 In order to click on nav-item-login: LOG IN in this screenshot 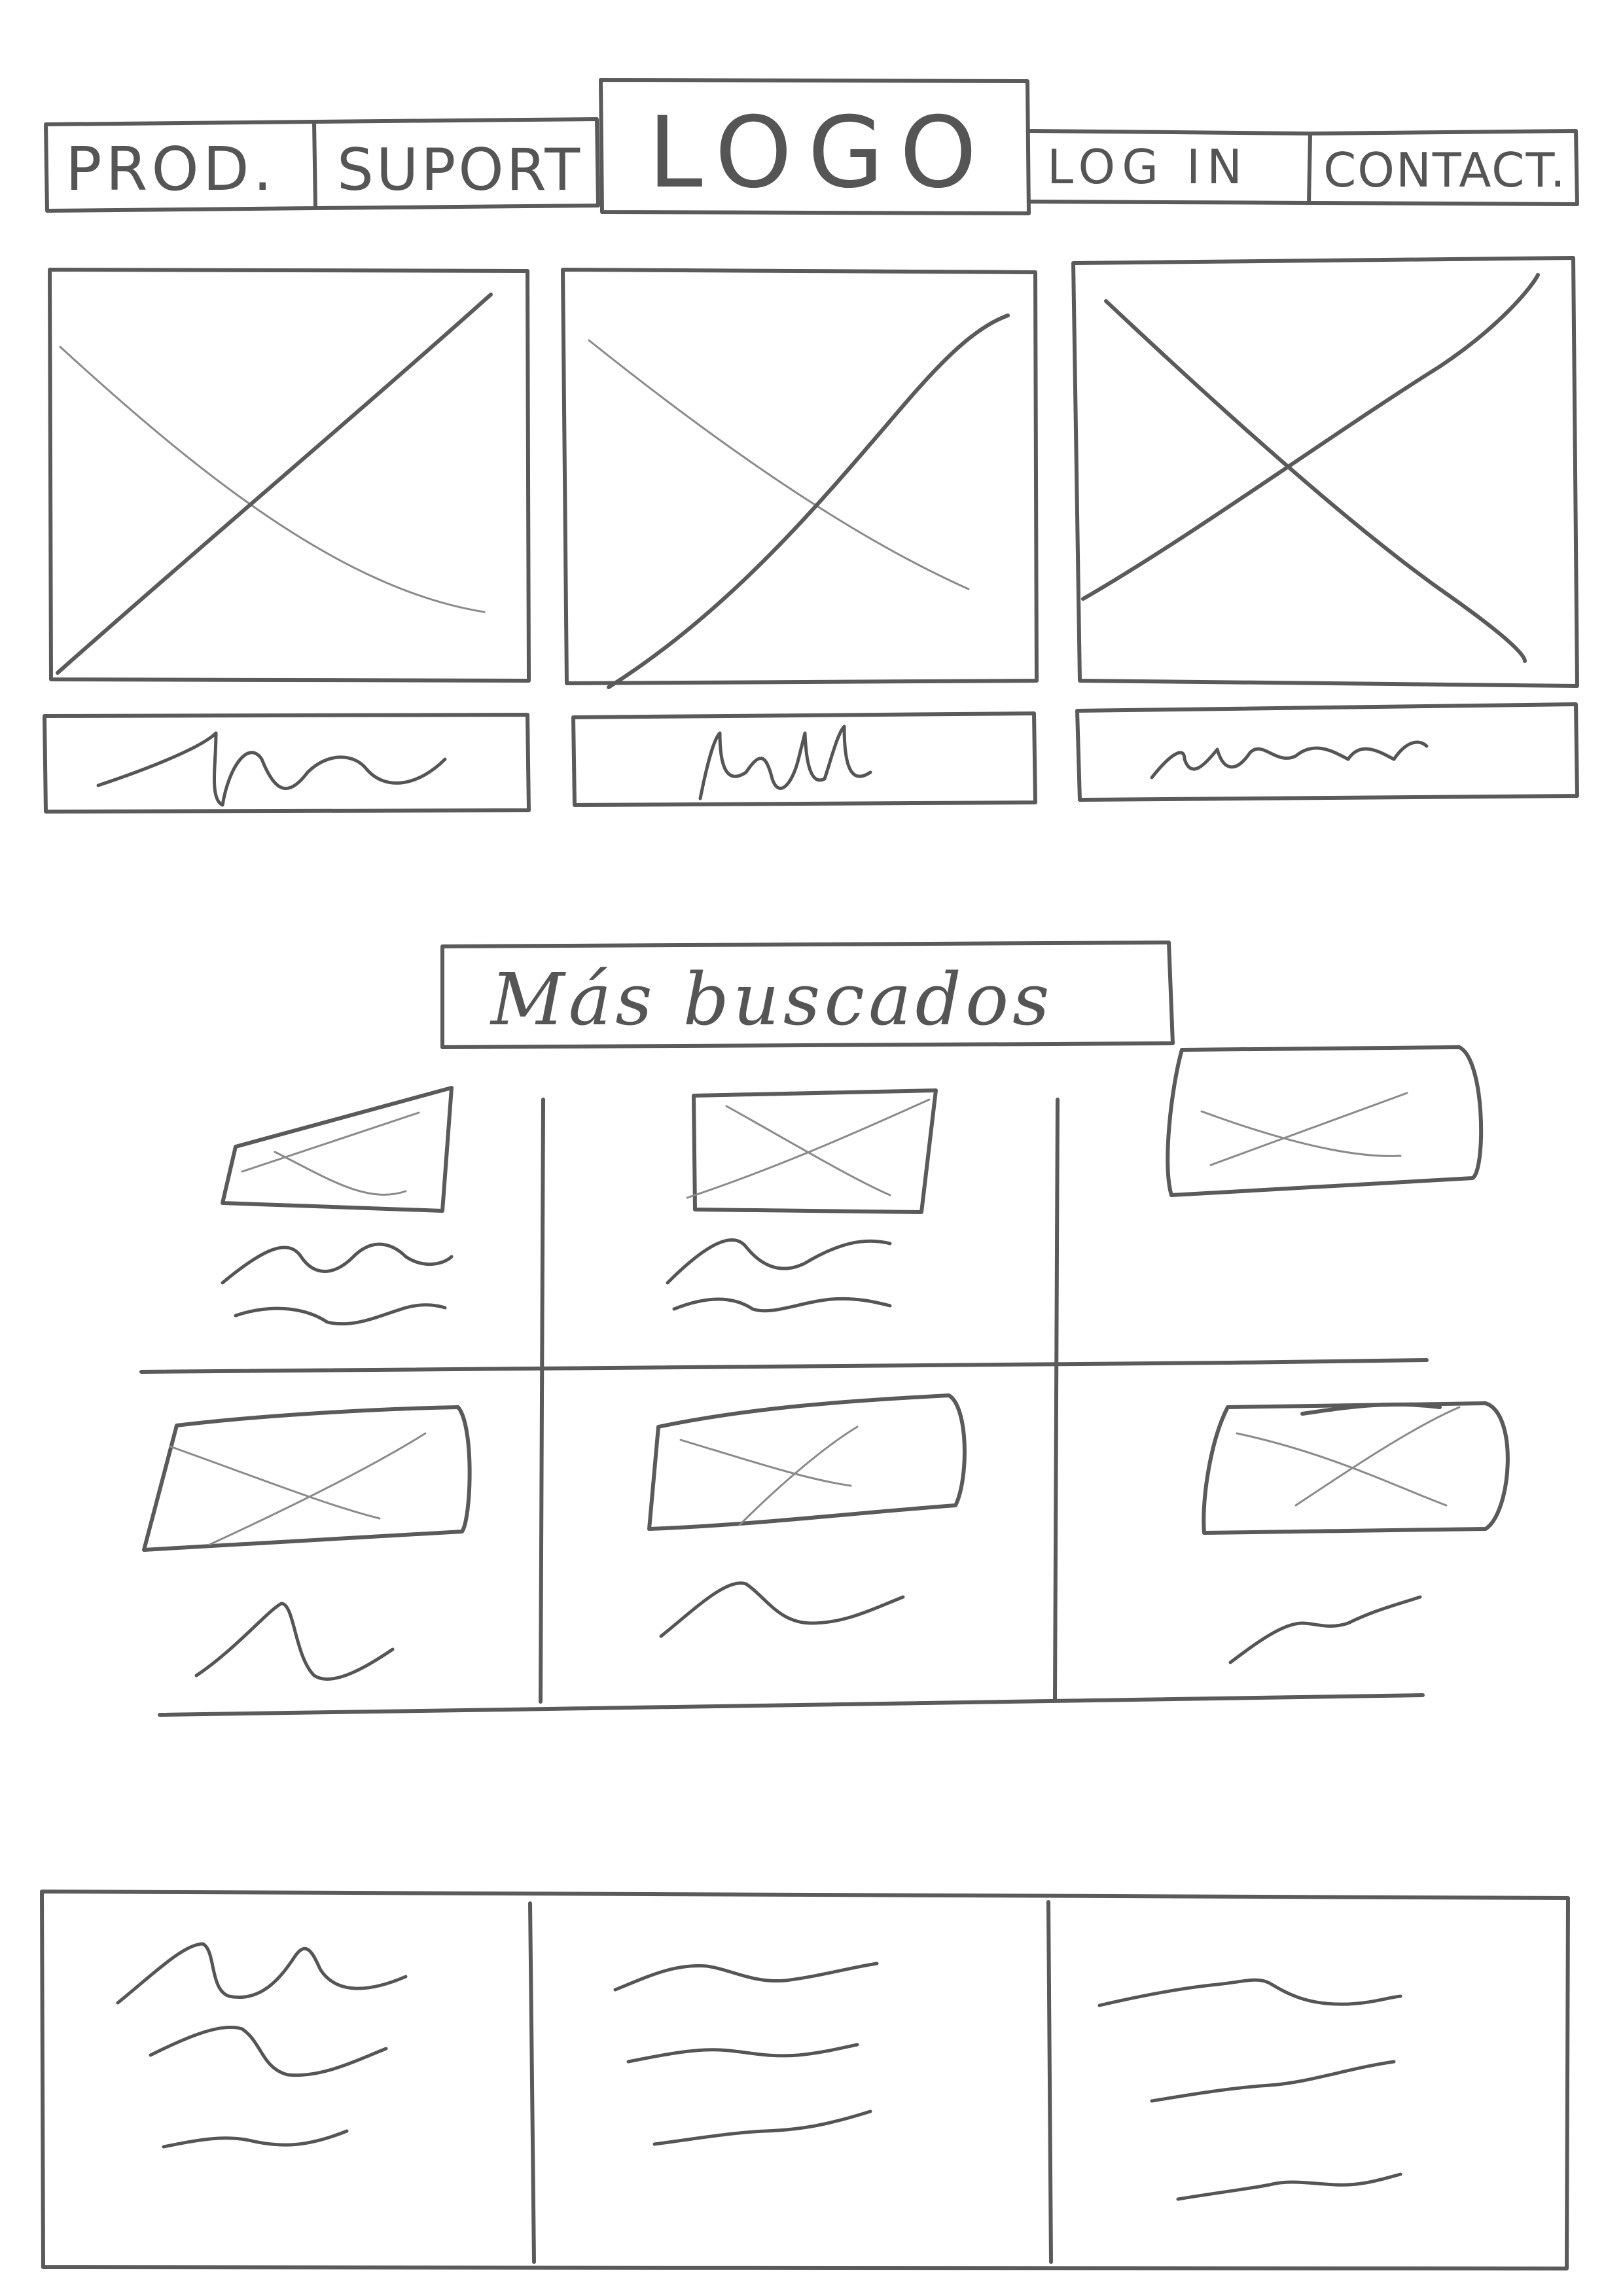, I will do `click(1169, 167)`.